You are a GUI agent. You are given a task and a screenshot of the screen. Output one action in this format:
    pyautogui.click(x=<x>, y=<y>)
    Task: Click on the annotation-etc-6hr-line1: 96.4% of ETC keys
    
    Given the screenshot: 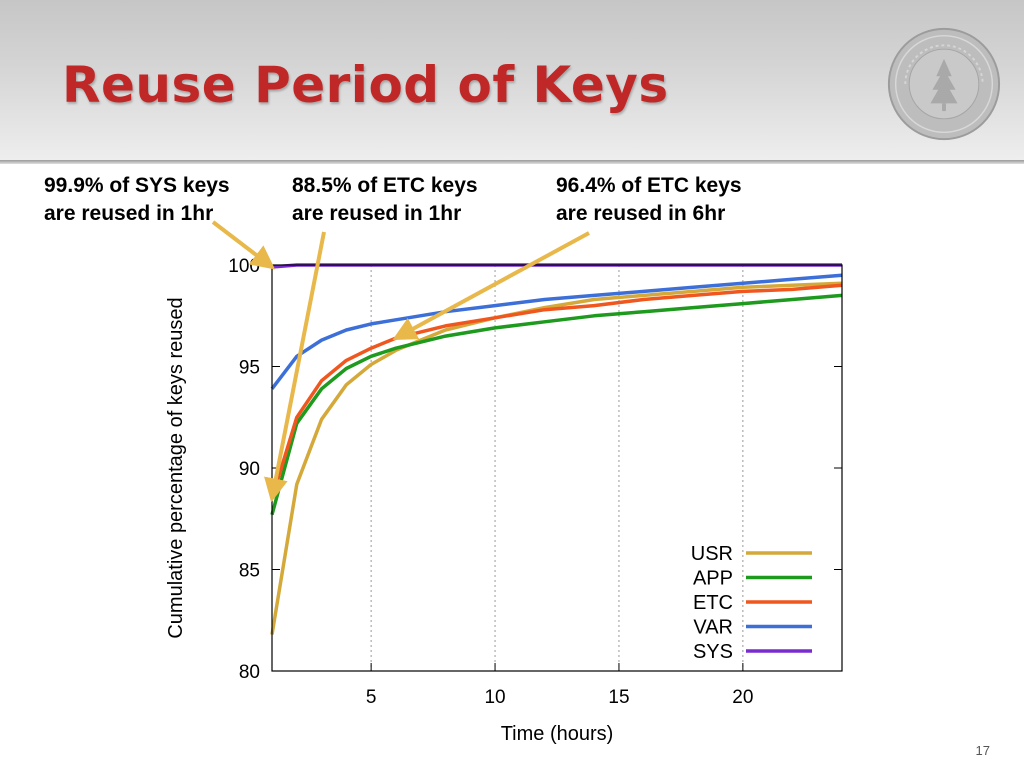 What is the action you would take?
    pyautogui.click(x=649, y=185)
    